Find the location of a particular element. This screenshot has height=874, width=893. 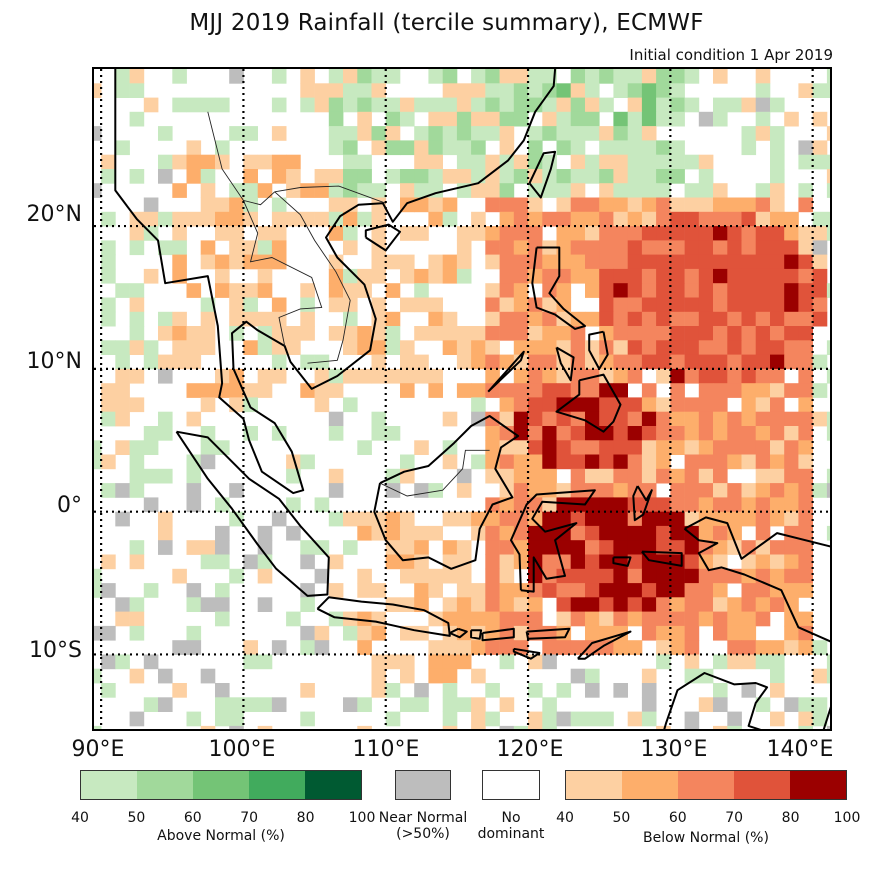

country-border is located at coordinates (312, 277).